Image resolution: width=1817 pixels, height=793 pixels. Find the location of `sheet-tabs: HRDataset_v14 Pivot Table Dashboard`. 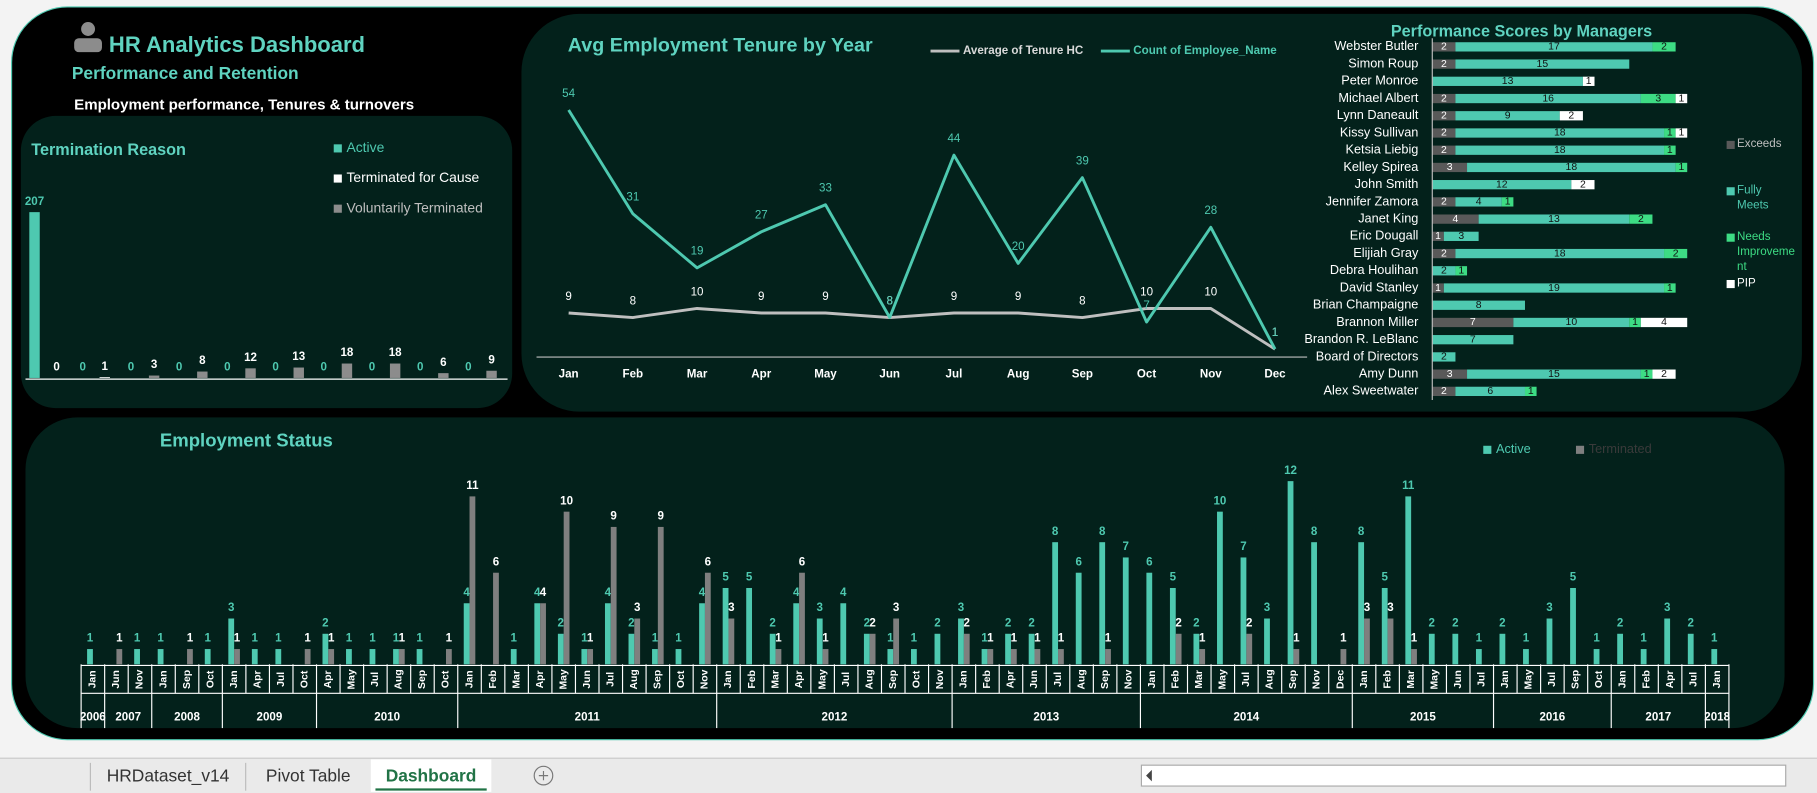

sheet-tabs: HRDataset_v14 Pivot Table Dashboard is located at coordinates (908, 775).